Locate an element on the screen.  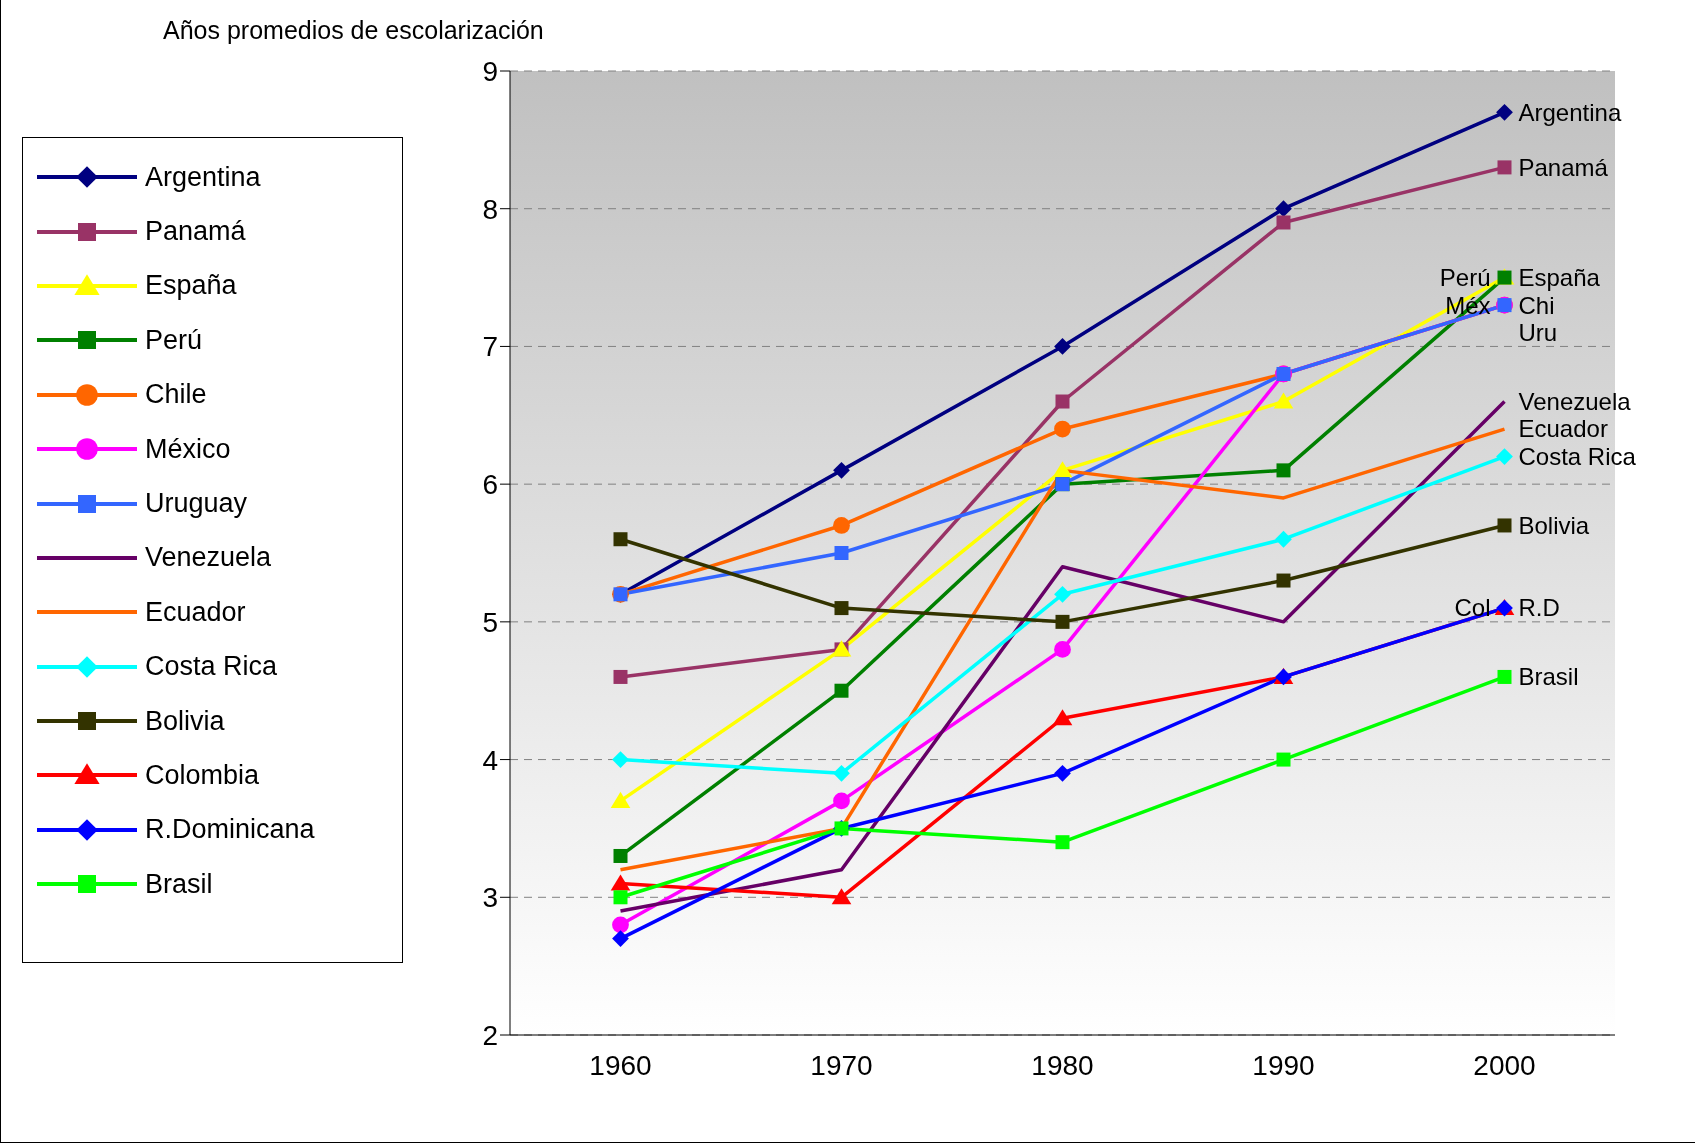
y-tick-label: 5 is located at coordinates (490, 622).